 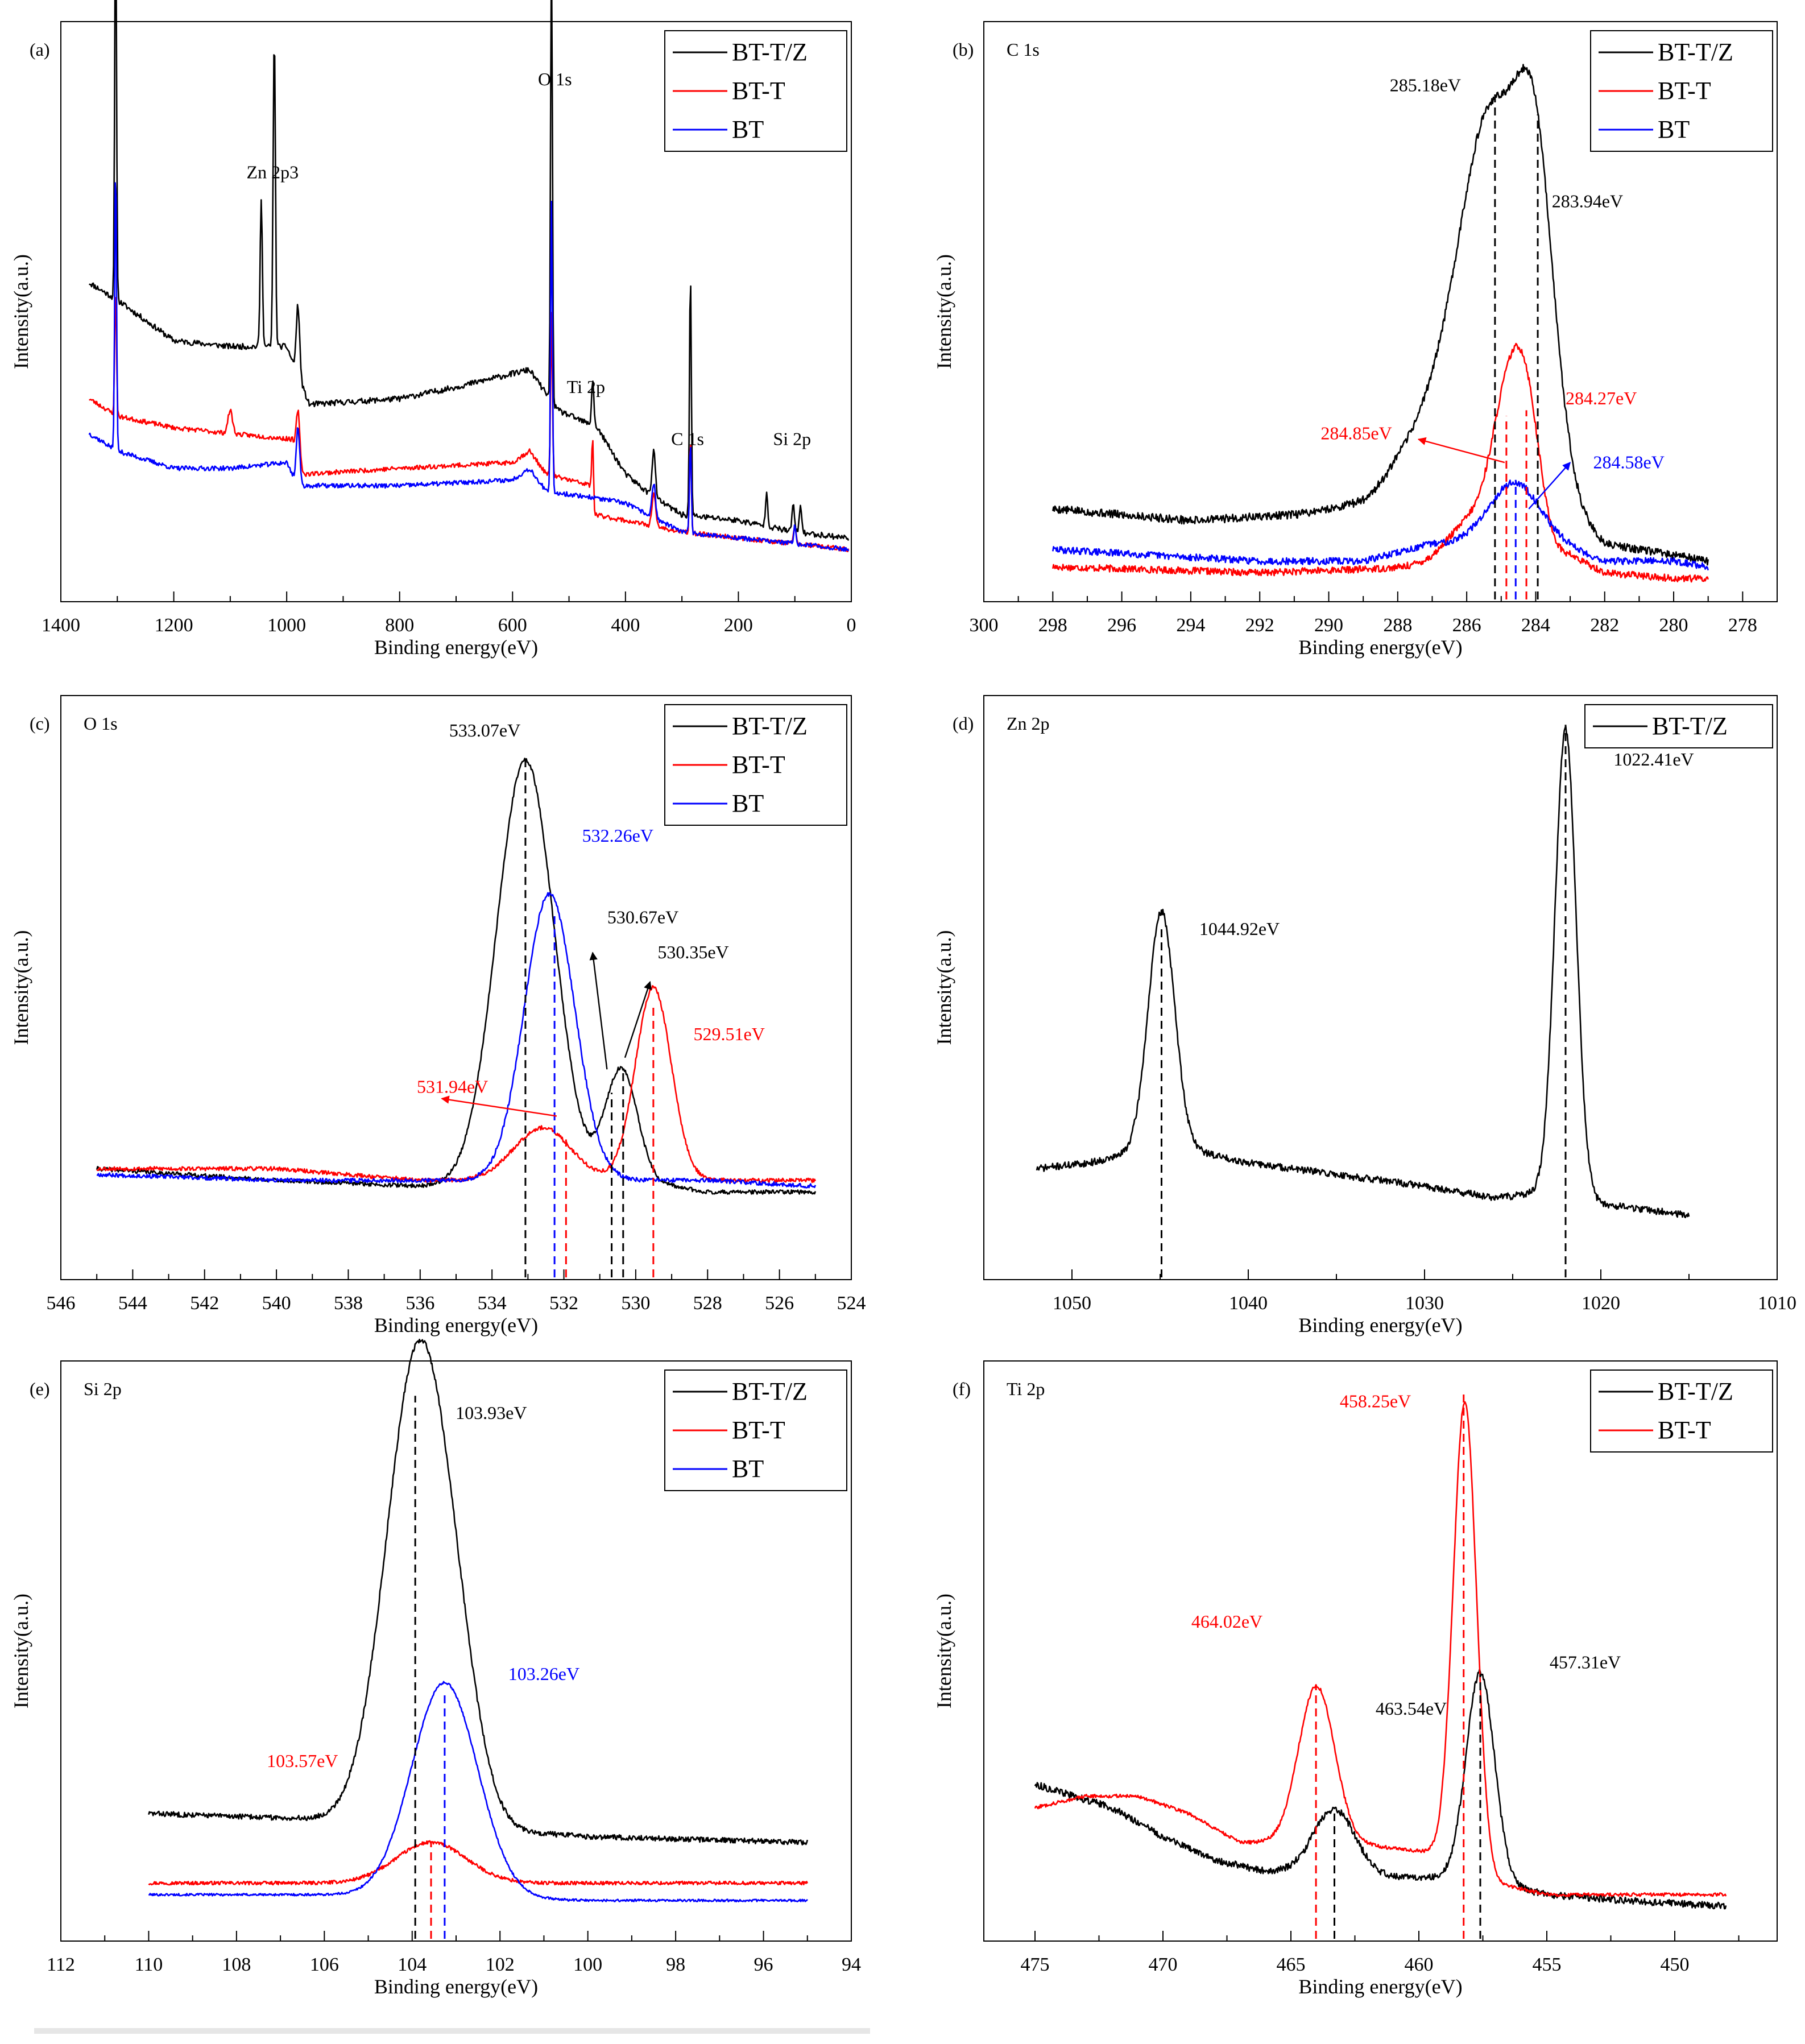 I want to click on x-tick-label: 450, so click(x=1675, y=1964).